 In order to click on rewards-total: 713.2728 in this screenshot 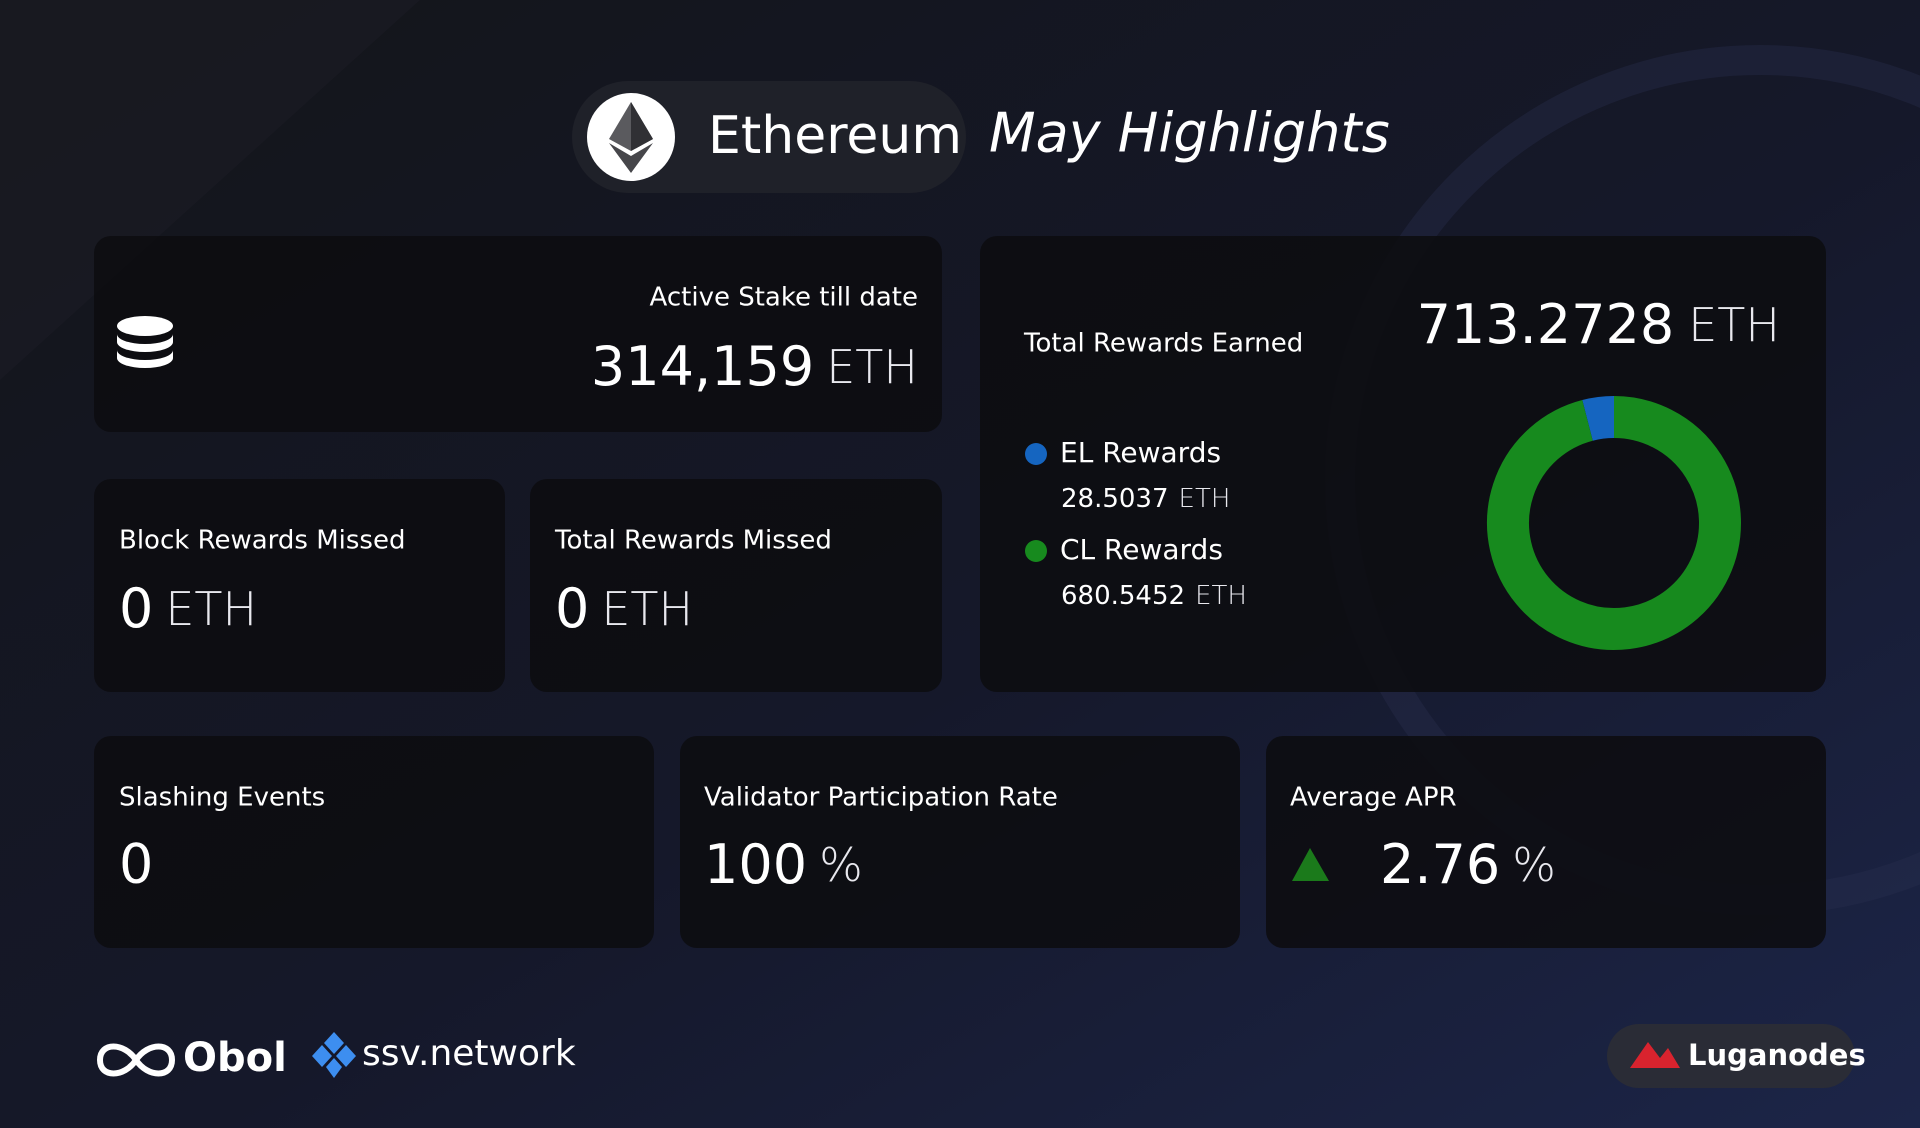, I will do `click(1546, 324)`.